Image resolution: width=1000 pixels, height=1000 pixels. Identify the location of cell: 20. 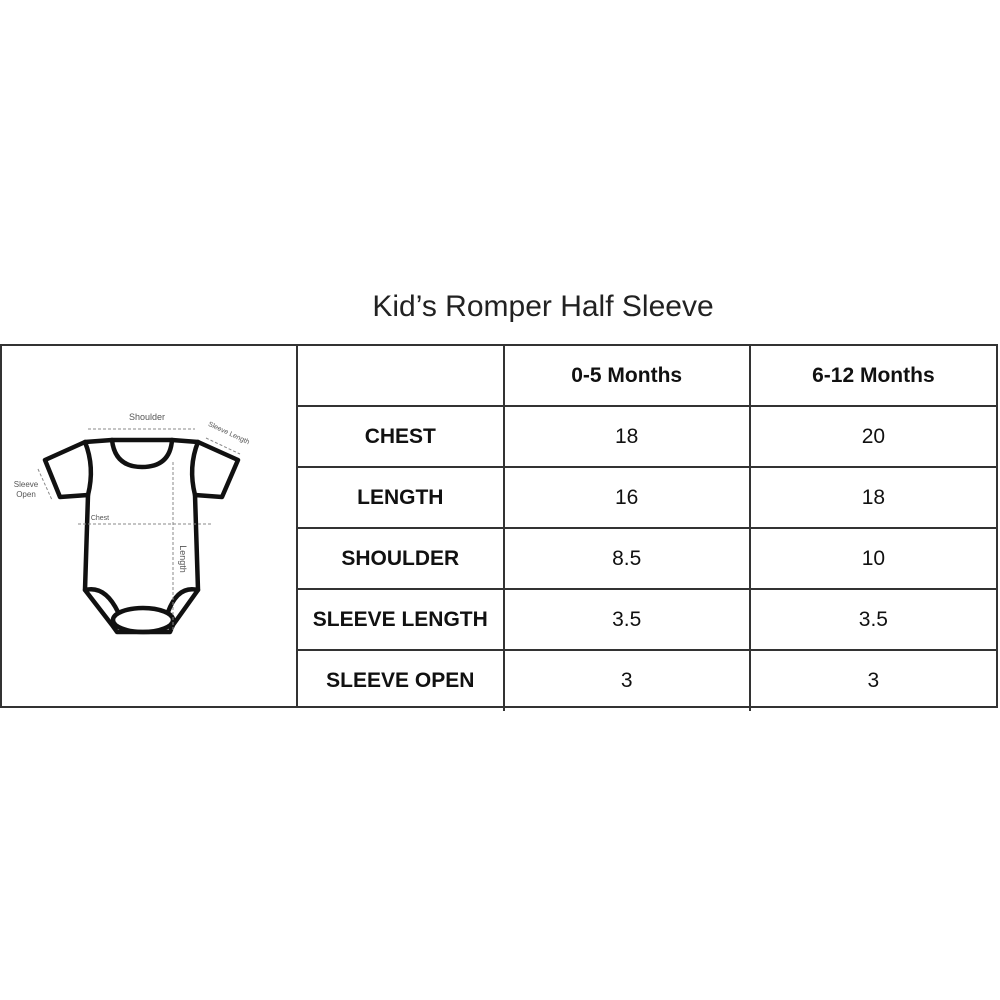
(872, 436).